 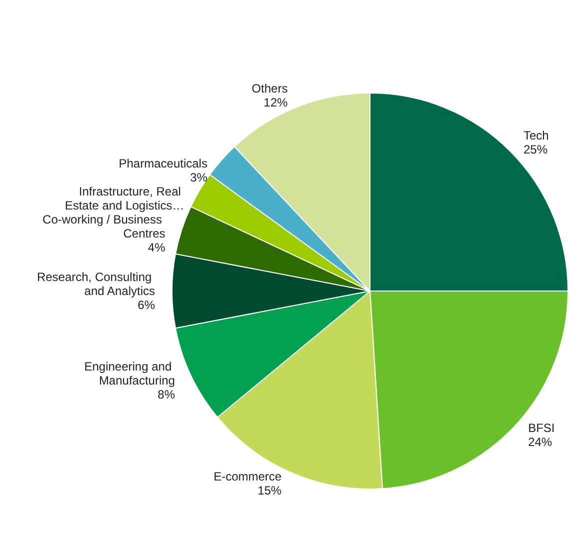 I want to click on data-label: 8%, so click(x=167, y=394).